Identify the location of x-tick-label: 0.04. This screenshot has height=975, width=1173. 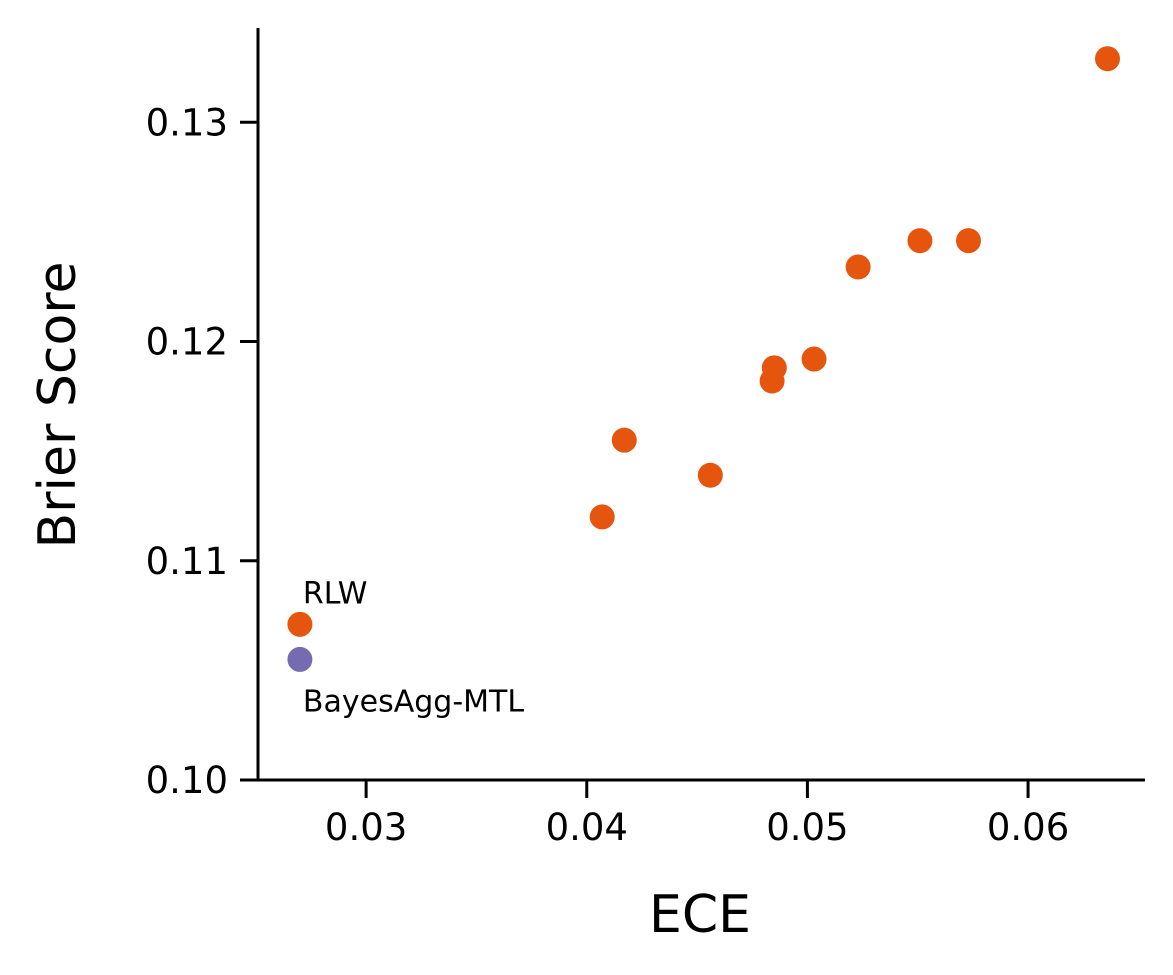
(587, 827).